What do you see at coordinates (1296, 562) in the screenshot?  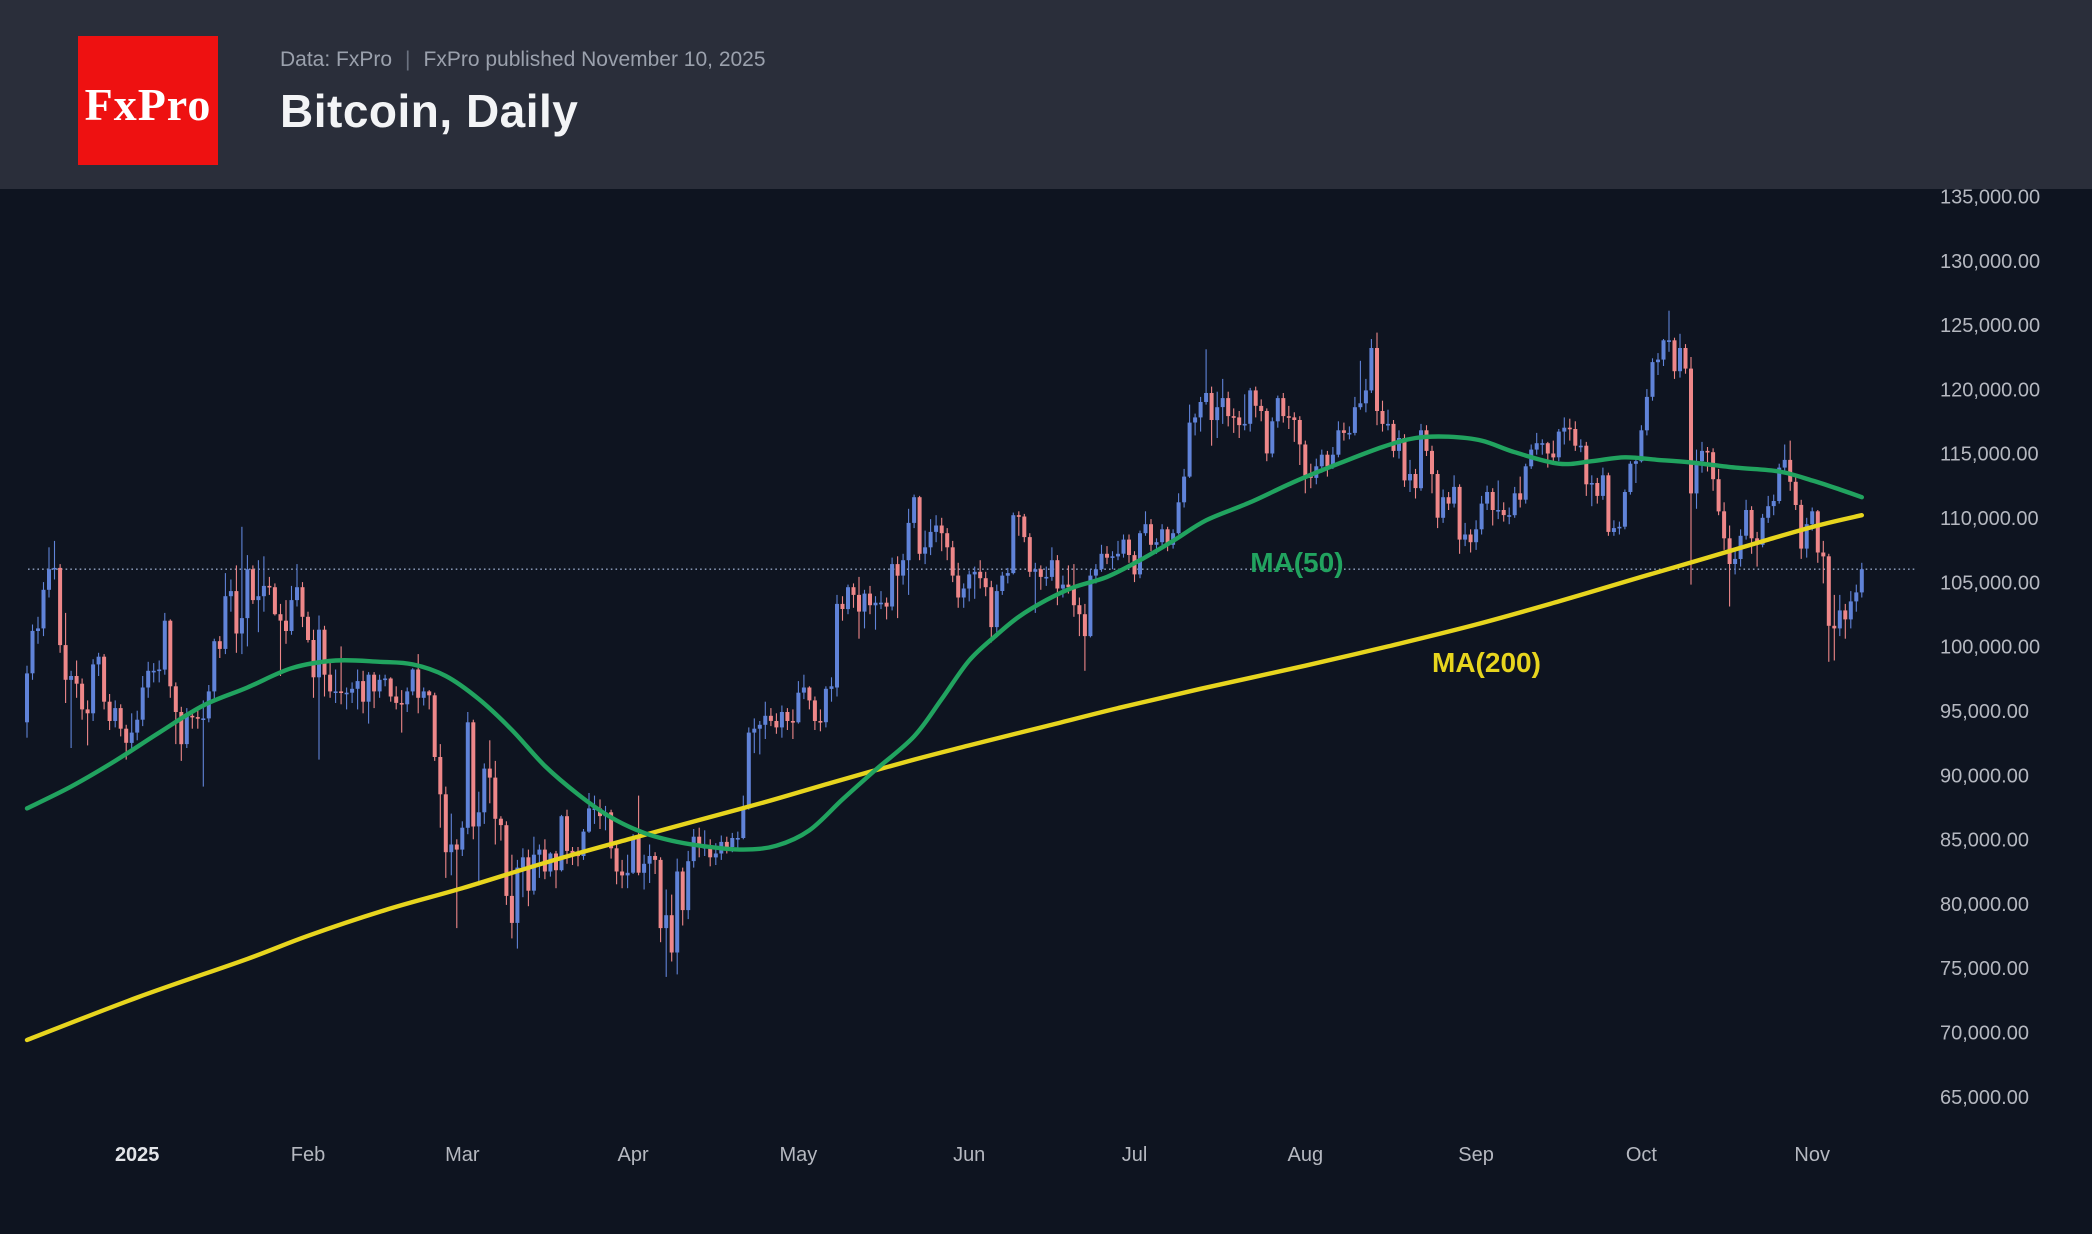 I see `ma50-label: MA(50)` at bounding box center [1296, 562].